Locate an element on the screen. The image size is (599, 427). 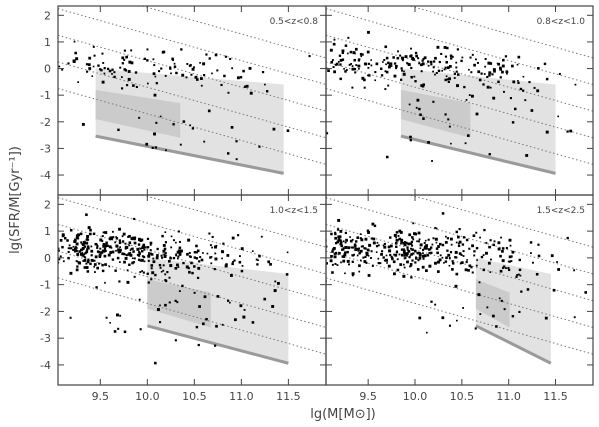
x-tick-label: 10.5 is located at coordinates (194, 396).